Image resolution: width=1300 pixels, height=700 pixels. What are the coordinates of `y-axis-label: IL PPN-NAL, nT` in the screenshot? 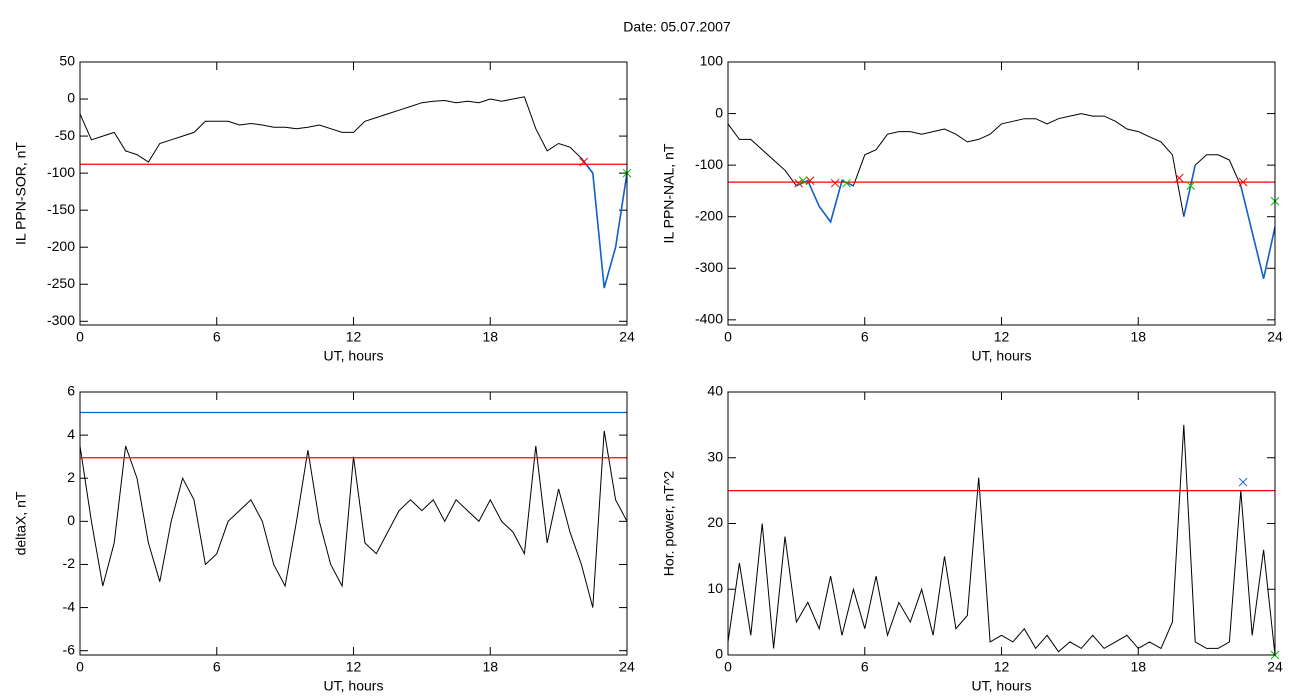 It's located at (669, 193).